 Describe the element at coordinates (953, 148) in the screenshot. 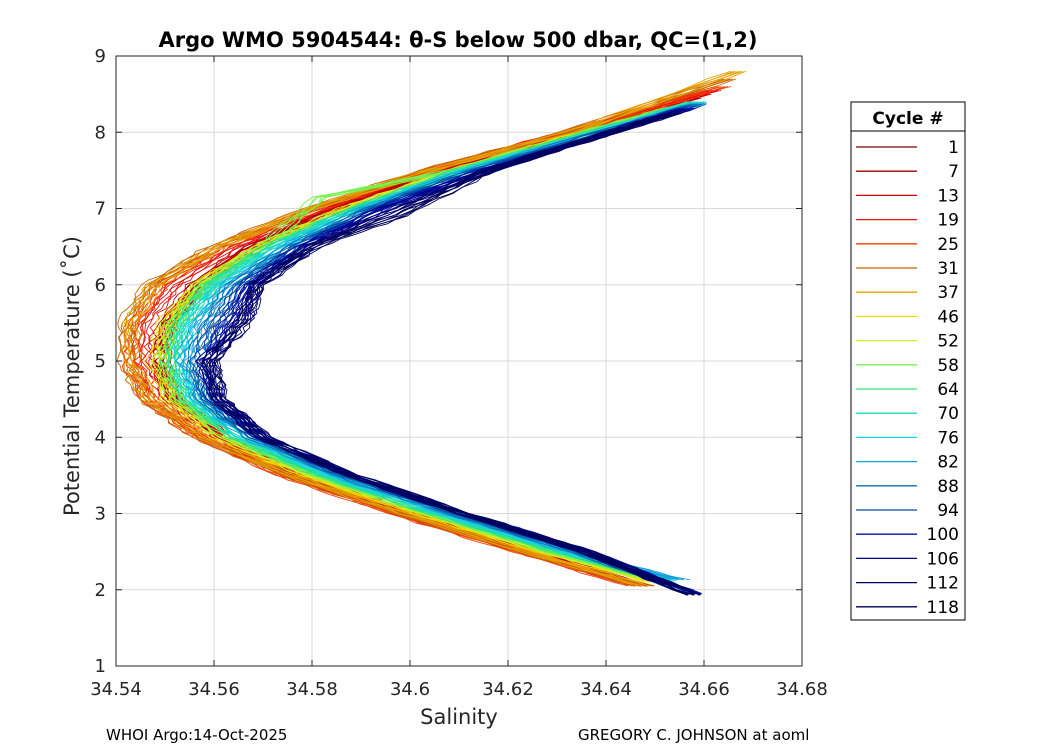

I see `legend-entry-label: 1` at that location.